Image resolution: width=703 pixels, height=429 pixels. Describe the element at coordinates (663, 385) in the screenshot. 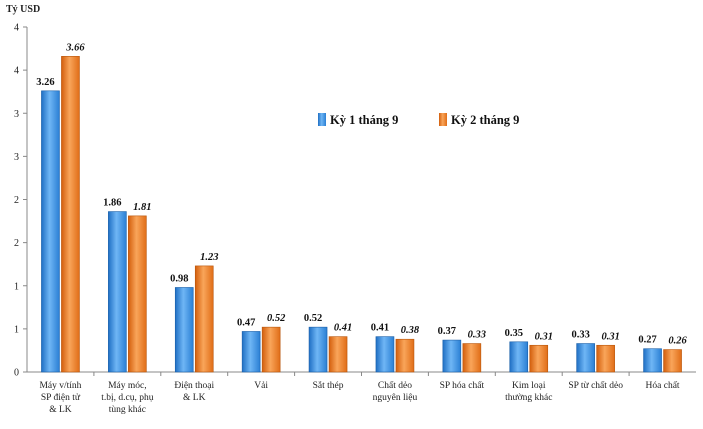

I see `x-category-label: Hóa chất` at that location.